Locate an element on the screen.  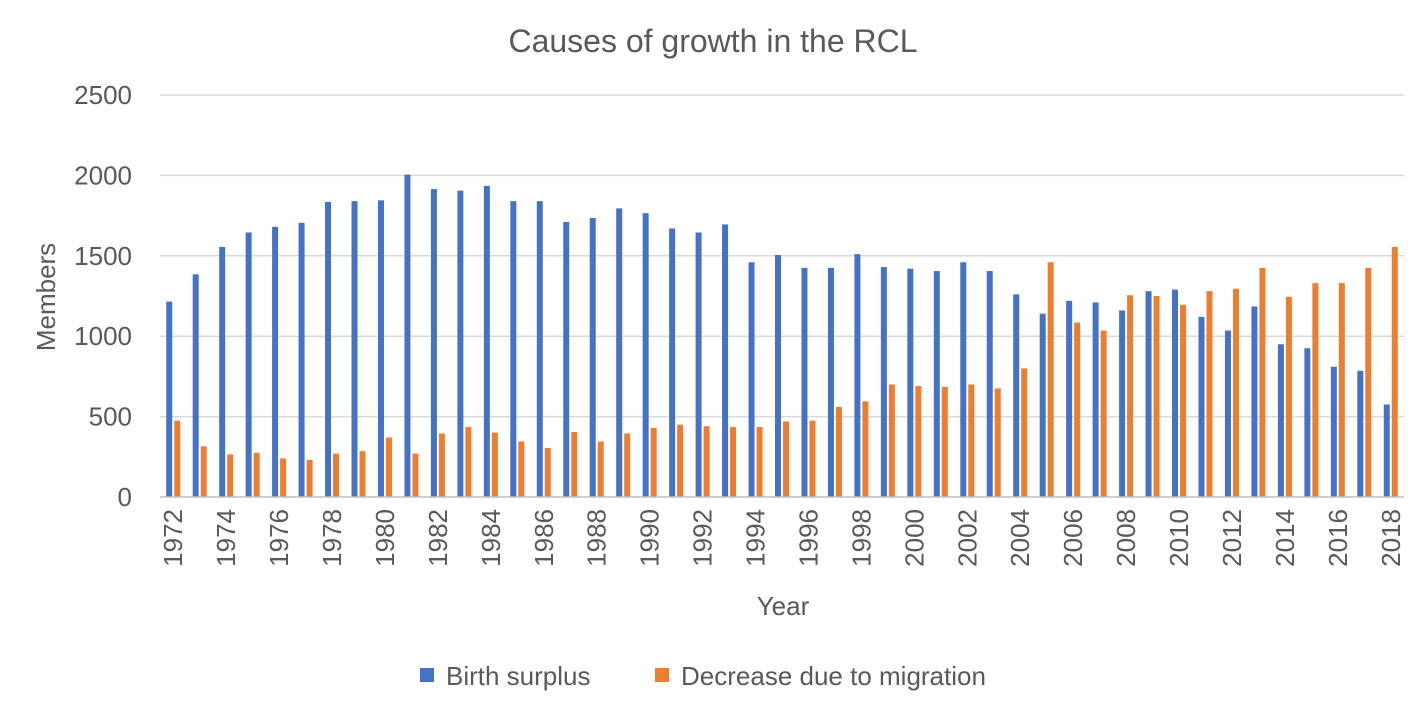
migration-decrease-bar-1976 is located at coordinates (283, 477).